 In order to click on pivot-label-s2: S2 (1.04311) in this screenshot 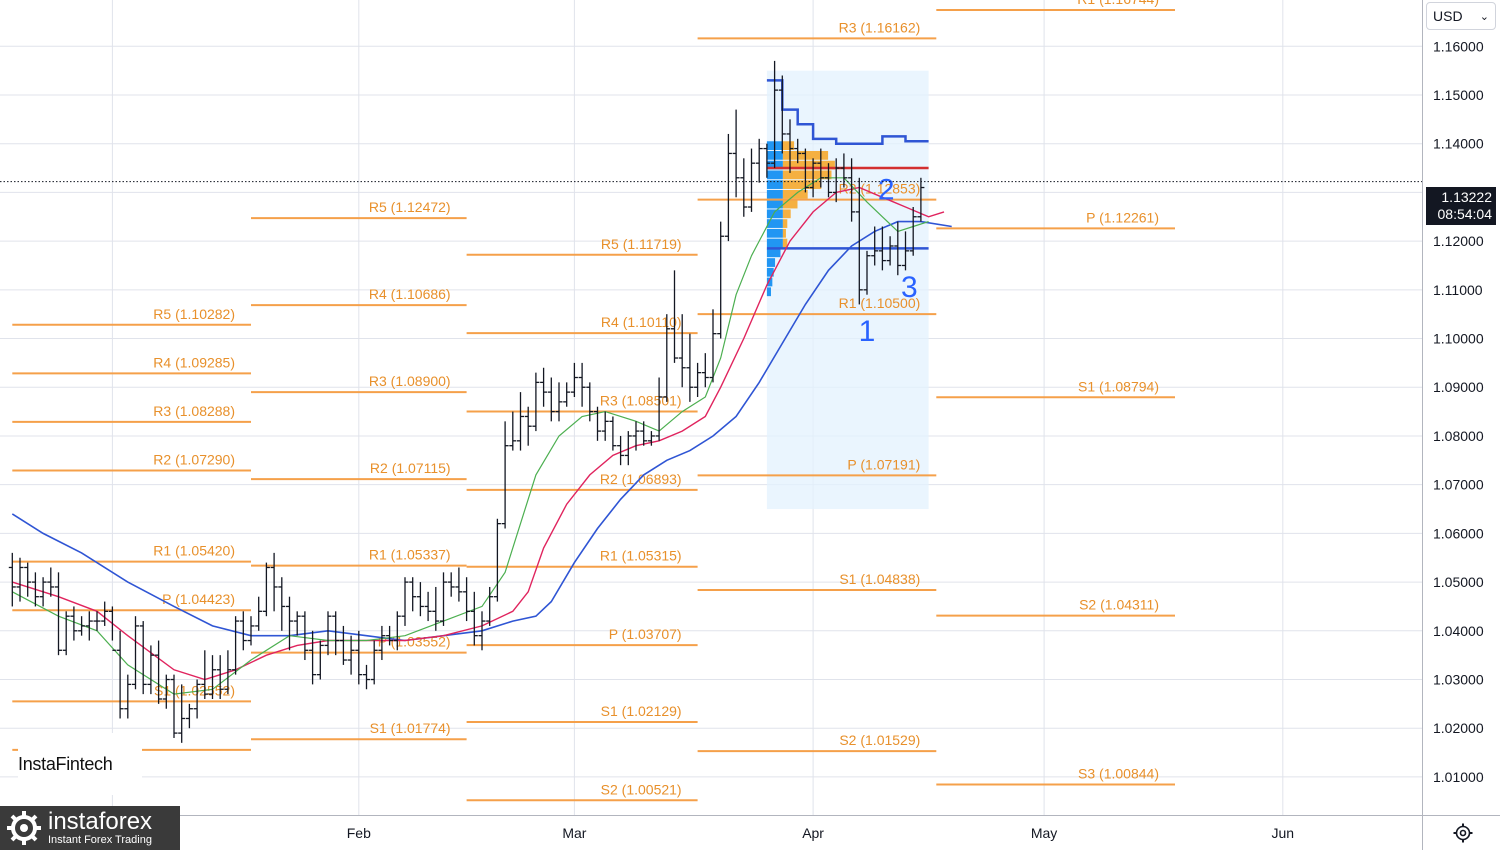, I will do `click(1119, 605)`.